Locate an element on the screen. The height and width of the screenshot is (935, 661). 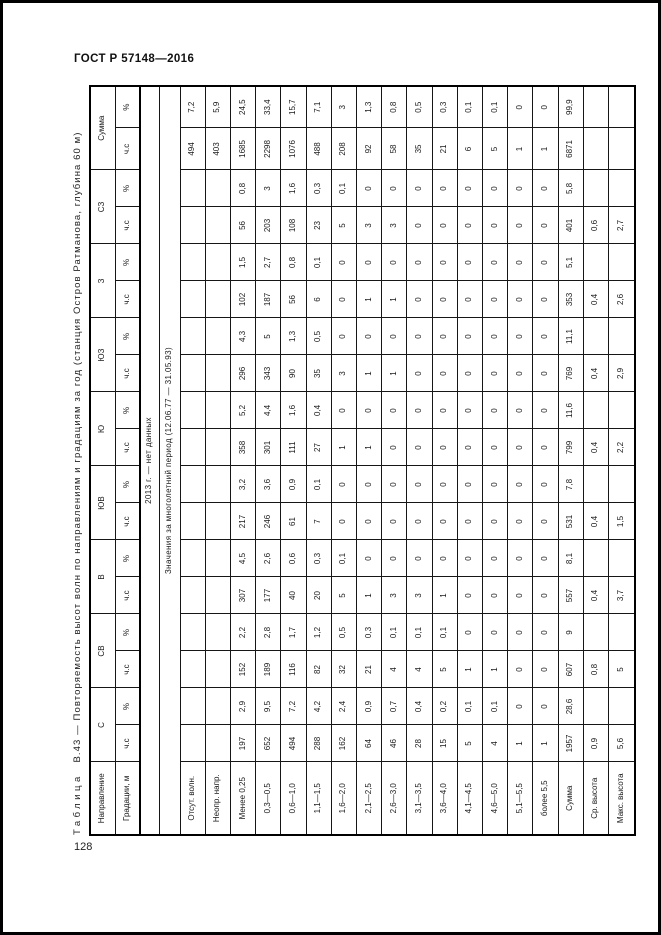
table-row: Отсут. волн. 494 7,2 is located at coordinates (193, 460).